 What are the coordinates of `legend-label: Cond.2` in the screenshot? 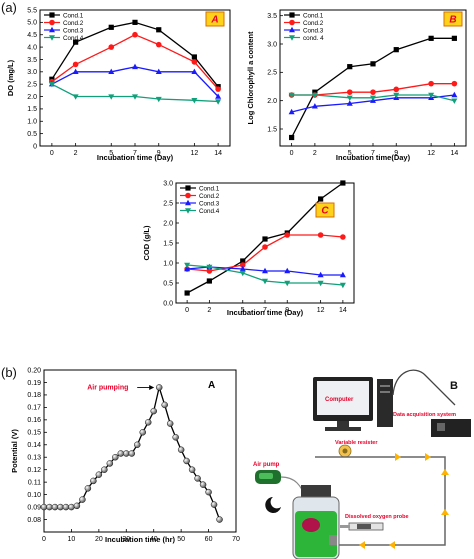 It's located at (313, 23).